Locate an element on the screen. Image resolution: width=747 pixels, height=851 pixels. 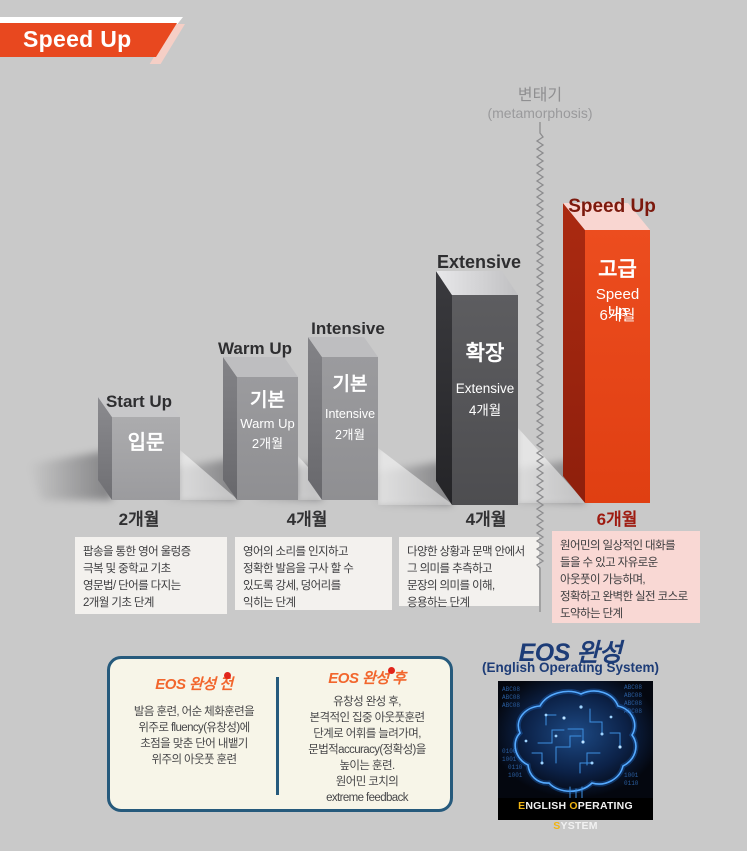
duration-label: 2개월 is located at coordinates (139, 519).